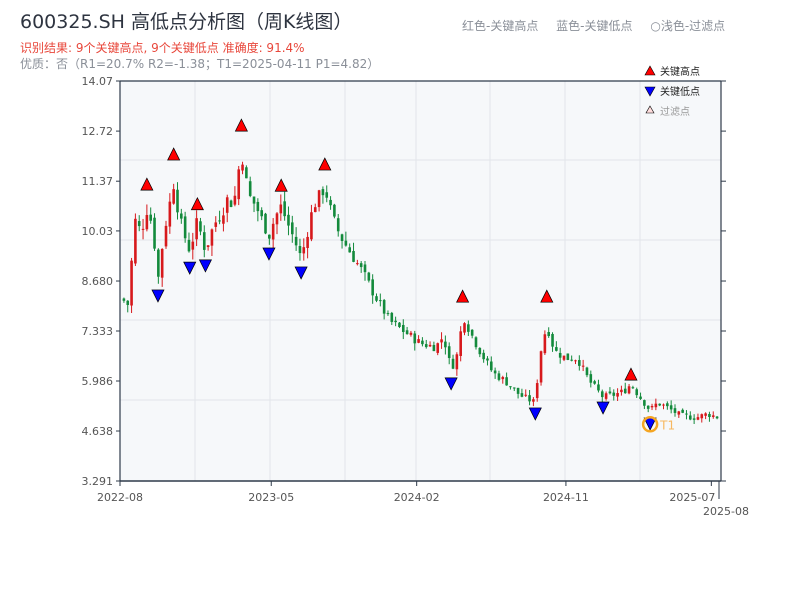 This screenshot has height=600, width=800. What do you see at coordinates (667, 425) in the screenshot?
I see `t1-label: T1` at bounding box center [667, 425].